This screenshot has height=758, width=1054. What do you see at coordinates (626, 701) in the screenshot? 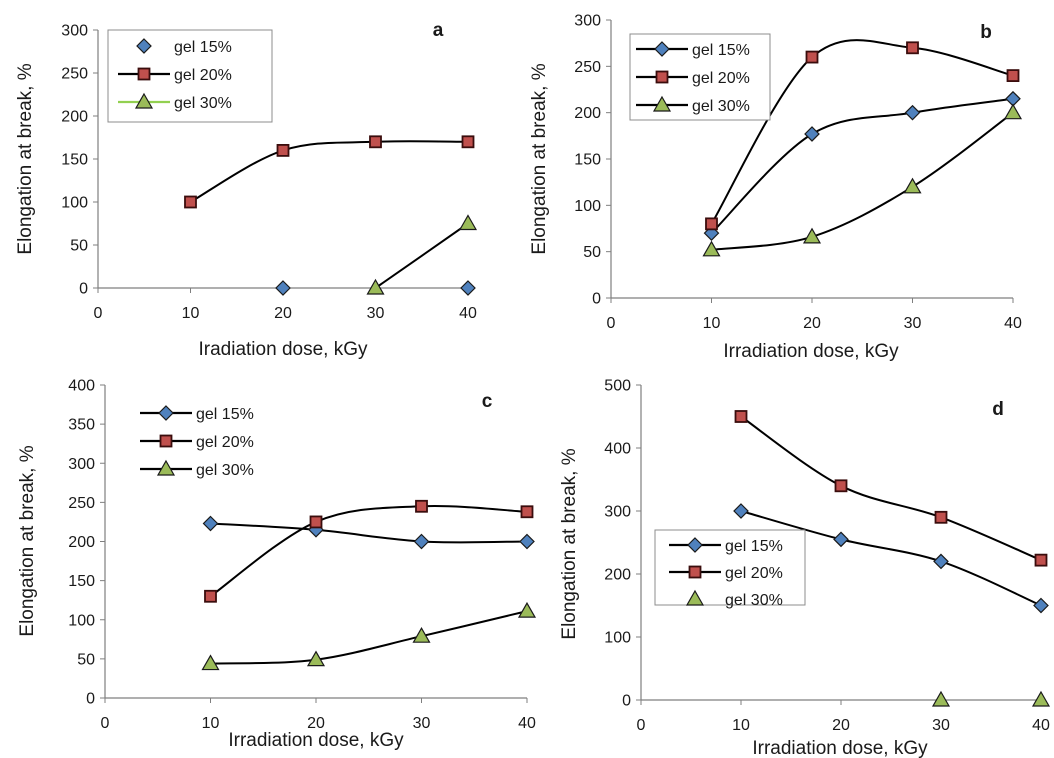
I see `y-tick-label: 0` at bounding box center [626, 701].